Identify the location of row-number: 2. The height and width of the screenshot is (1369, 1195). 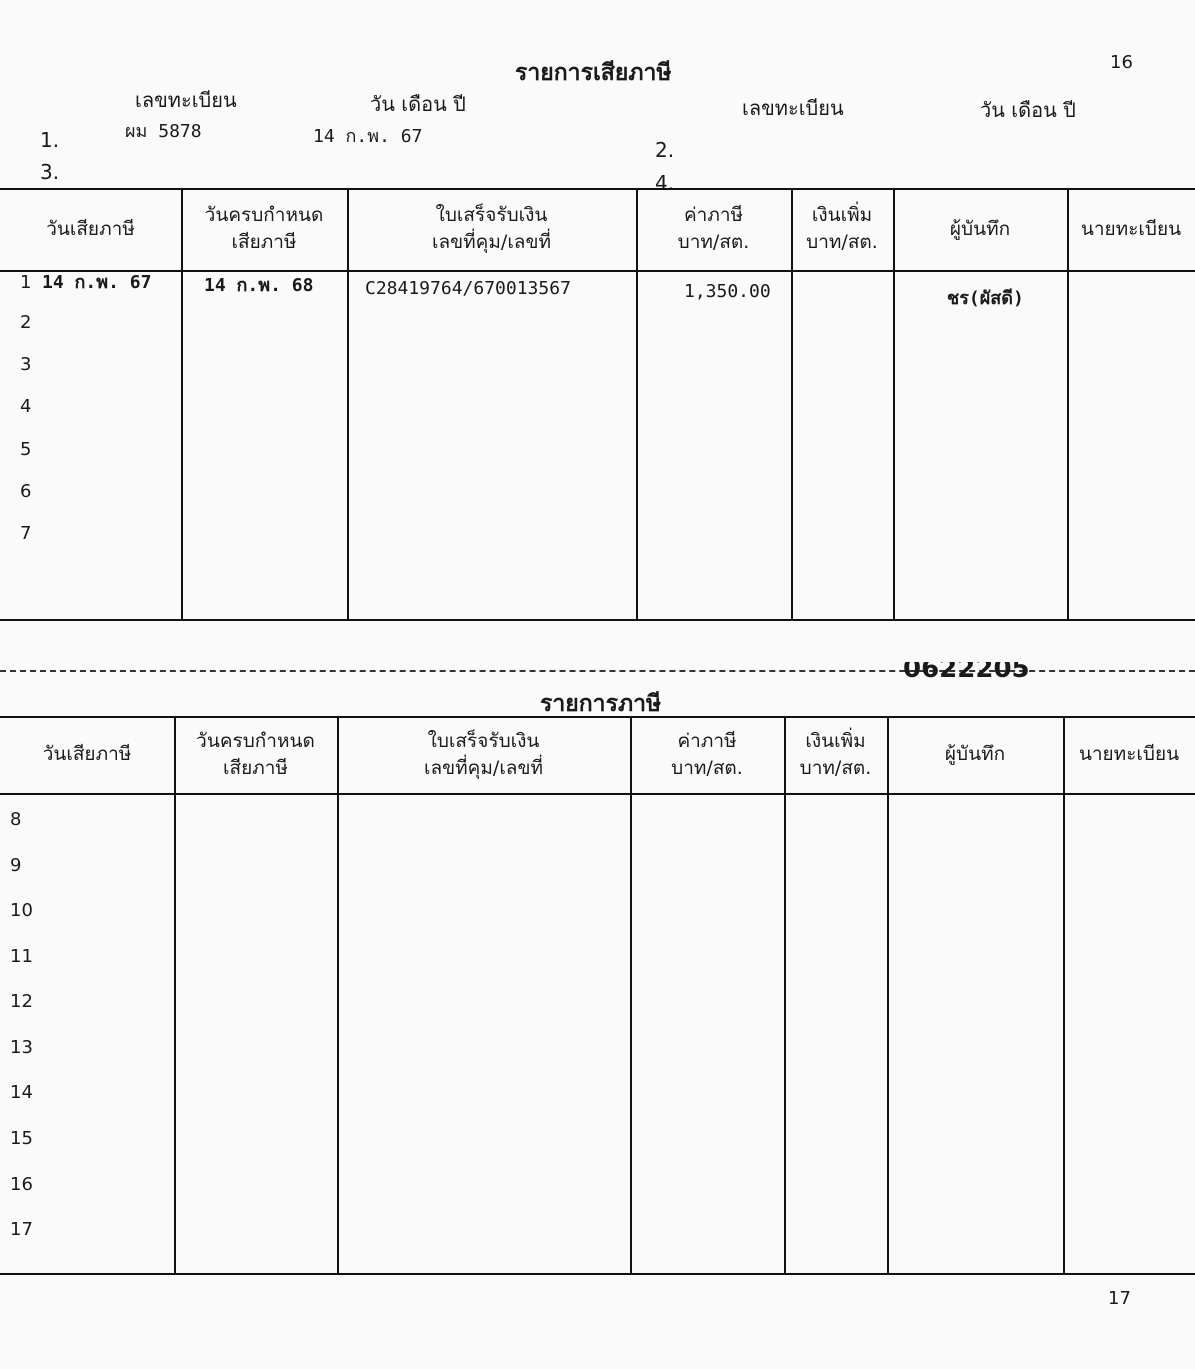
(26, 322).